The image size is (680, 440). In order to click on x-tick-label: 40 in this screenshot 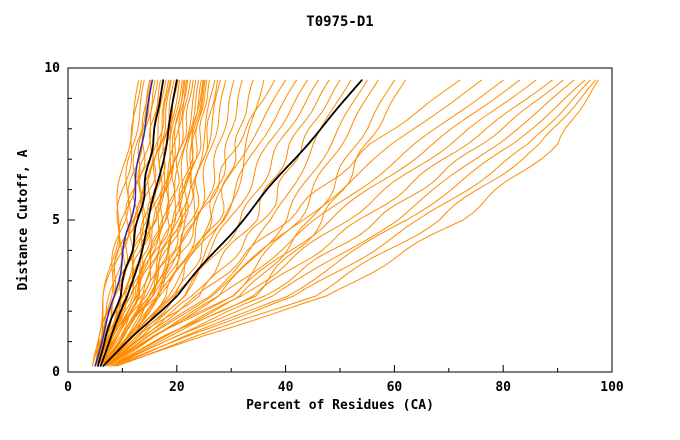, I will do `click(286, 387)`.